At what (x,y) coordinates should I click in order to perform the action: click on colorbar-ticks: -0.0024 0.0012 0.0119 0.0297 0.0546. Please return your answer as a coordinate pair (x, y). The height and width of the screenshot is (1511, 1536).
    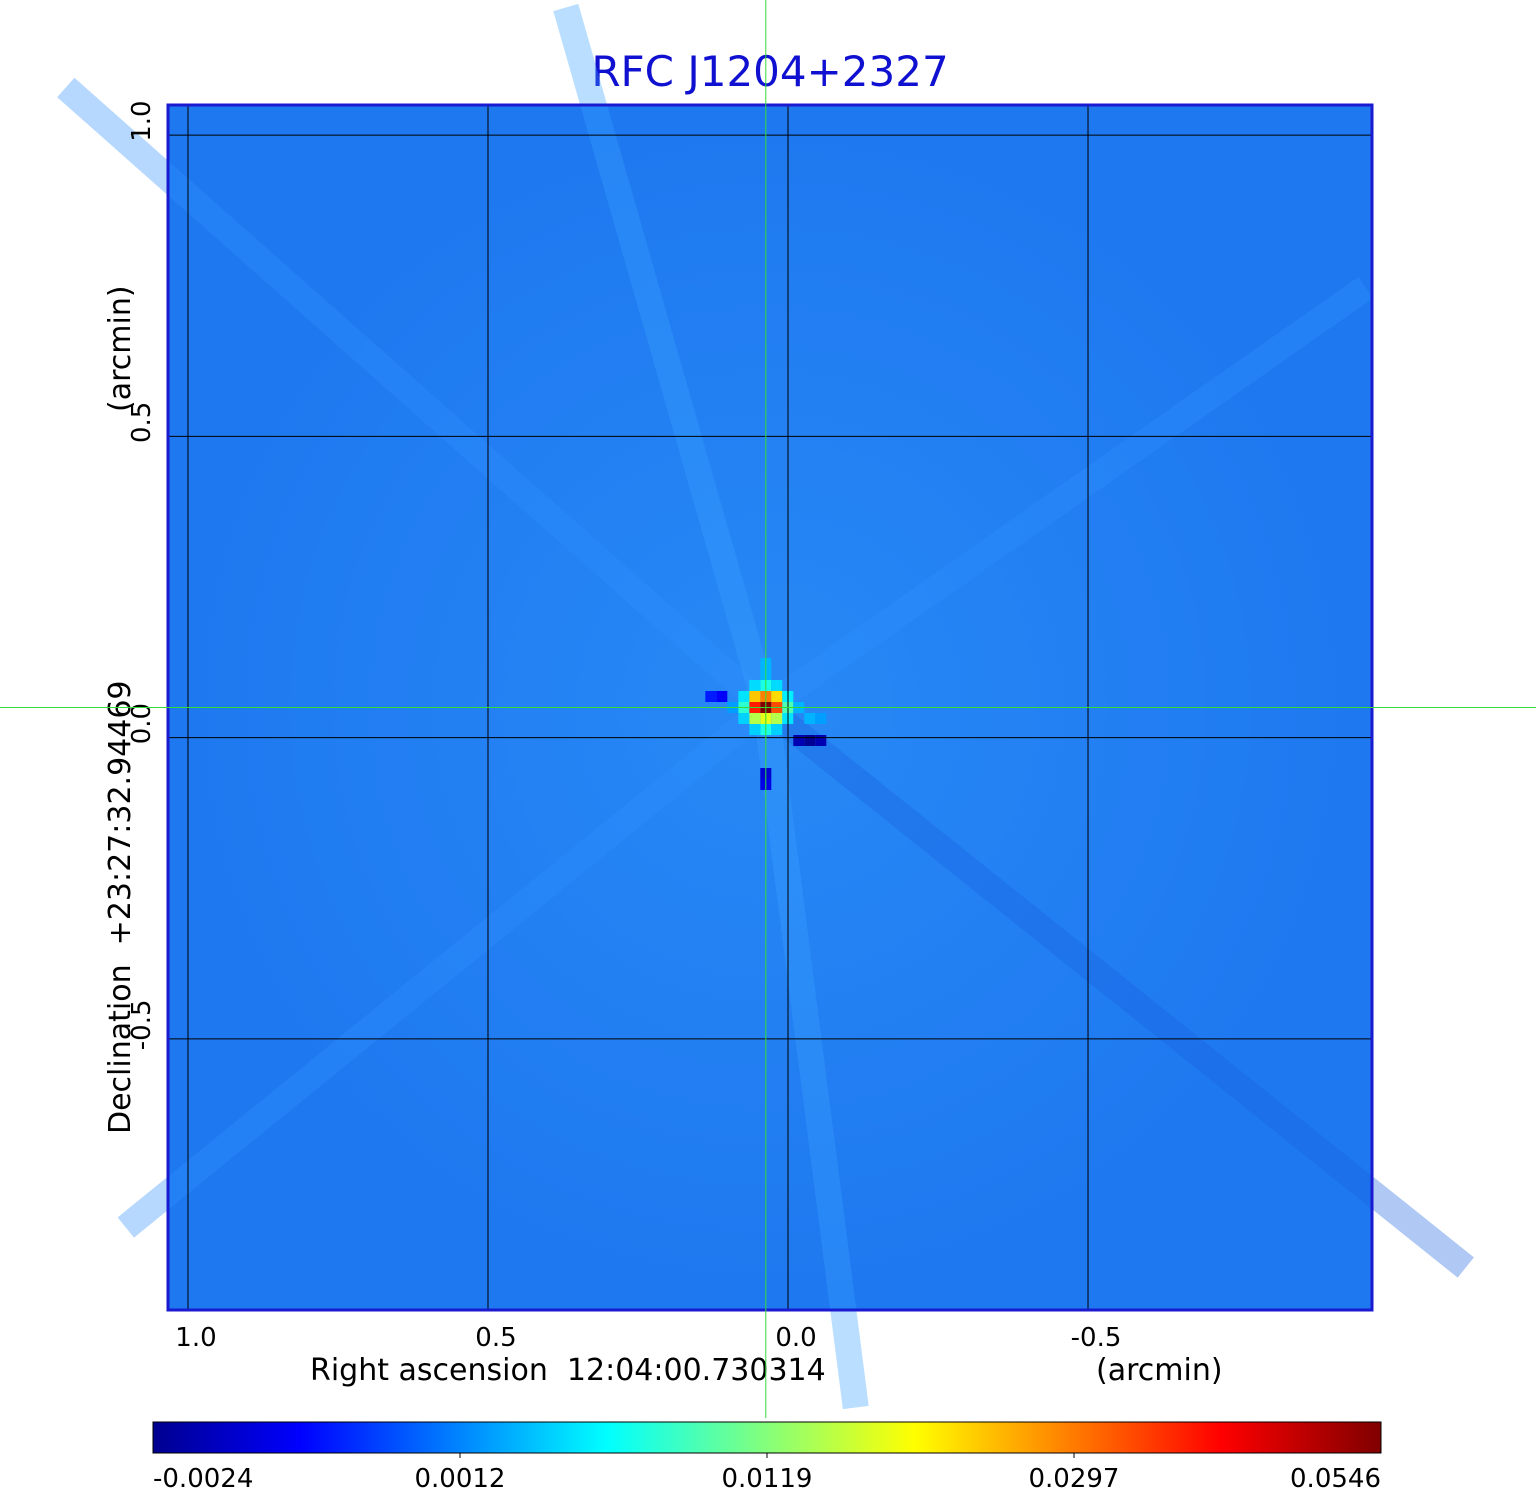
    Looking at the image, I should click on (767, 1473).